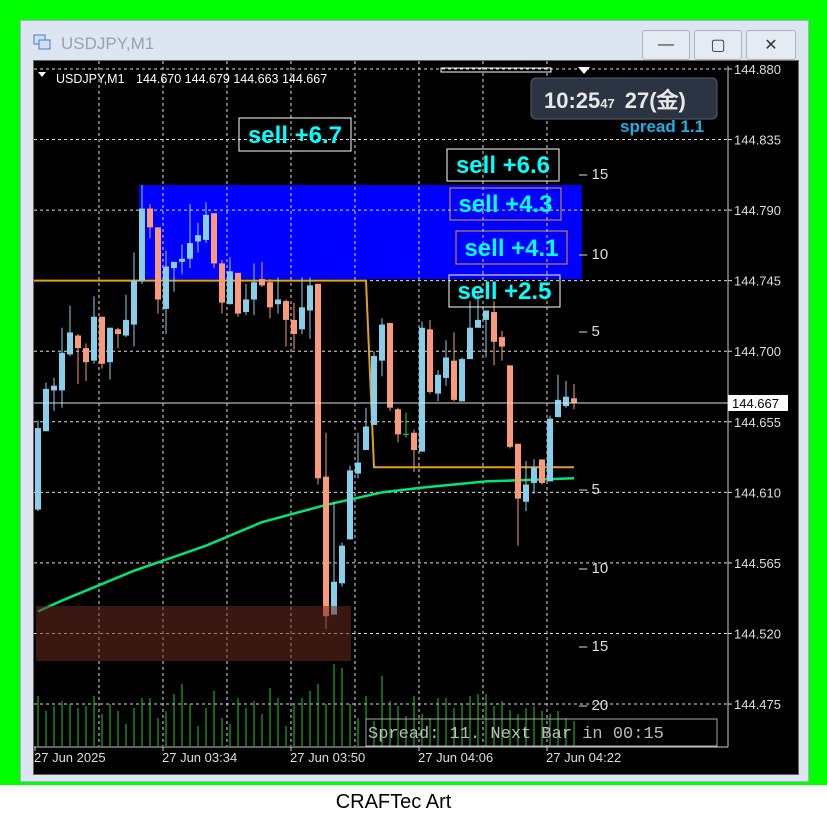 The height and width of the screenshot is (827, 827). Describe the element at coordinates (624, 98) in the screenshot. I see `clock-panel` at that location.